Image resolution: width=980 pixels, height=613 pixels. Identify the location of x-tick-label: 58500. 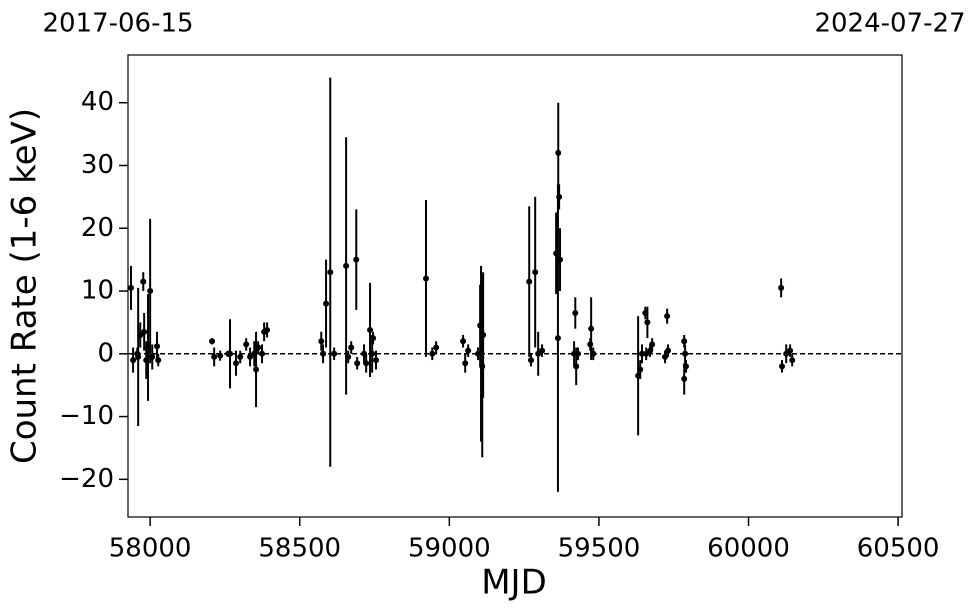
(299, 549).